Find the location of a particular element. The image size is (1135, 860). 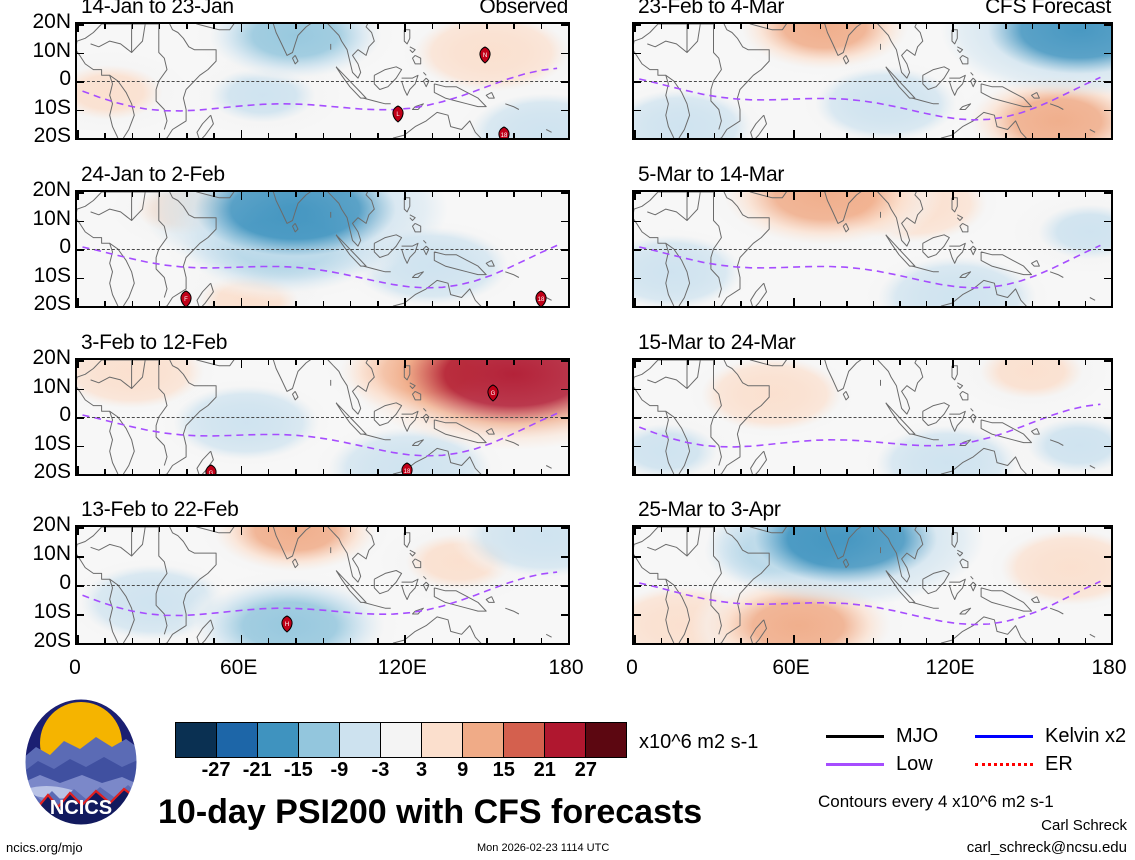

map-plot-area: N L 18 is located at coordinates (322, 81).